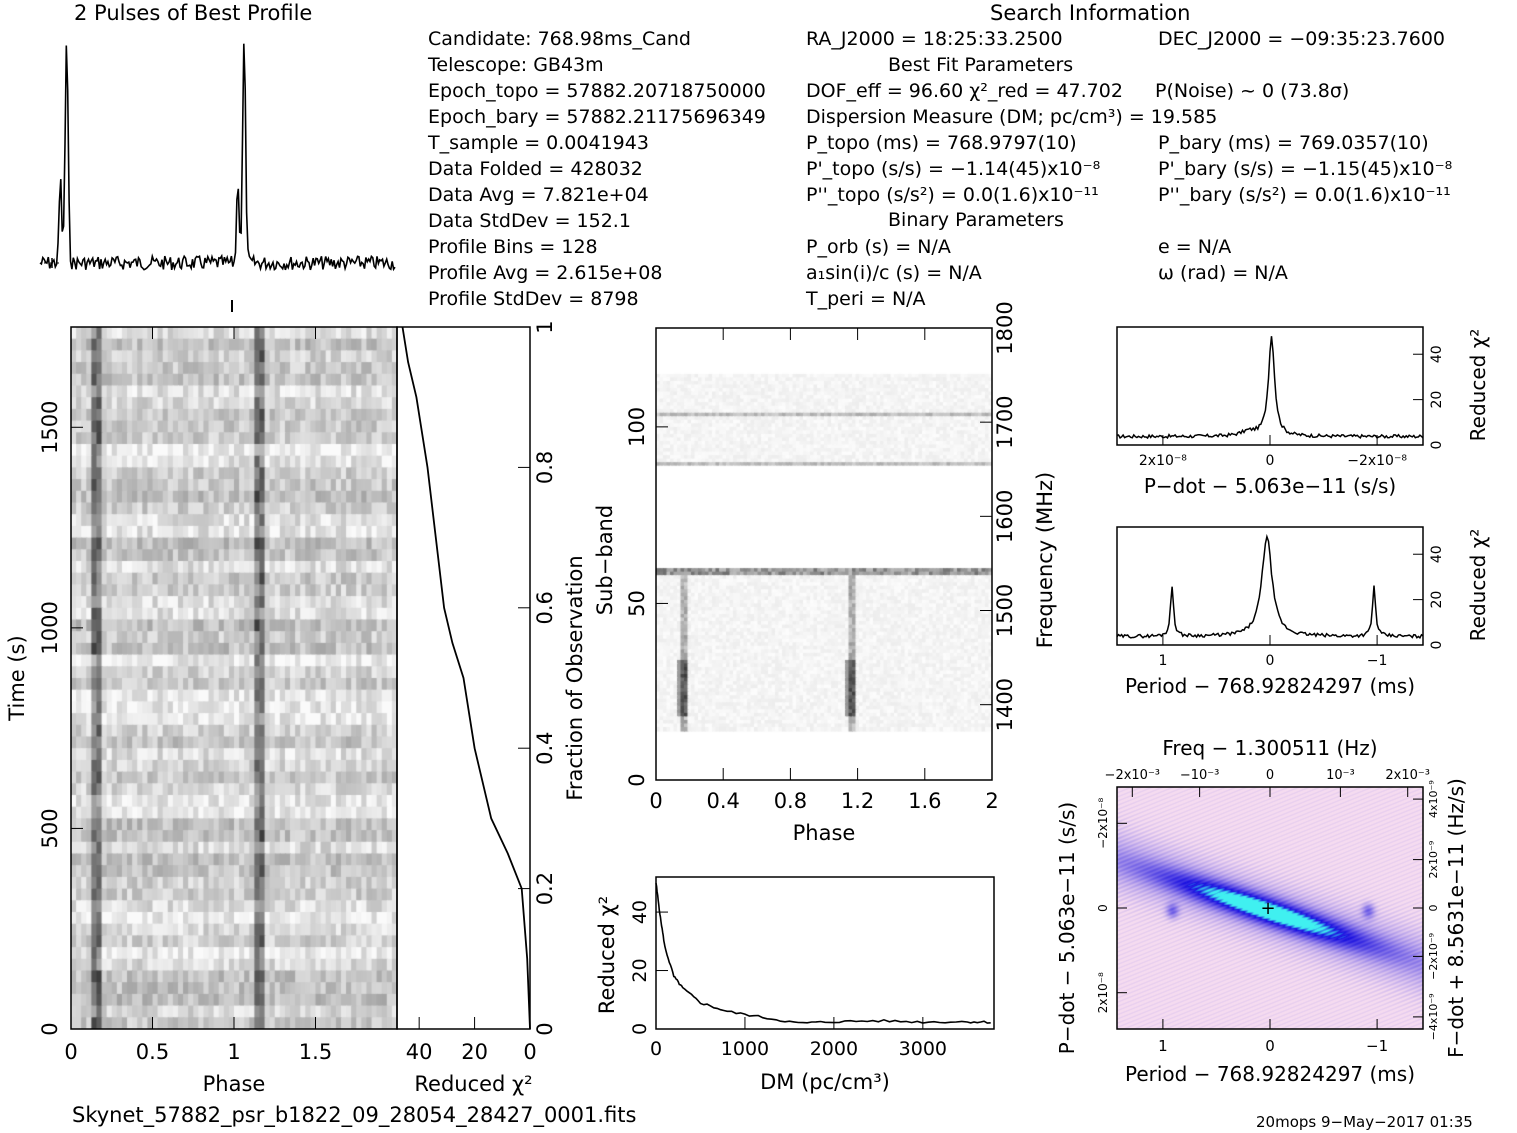 The height and width of the screenshot is (1133, 1517). I want to click on y-axis-label: Sub−band, so click(605, 560).